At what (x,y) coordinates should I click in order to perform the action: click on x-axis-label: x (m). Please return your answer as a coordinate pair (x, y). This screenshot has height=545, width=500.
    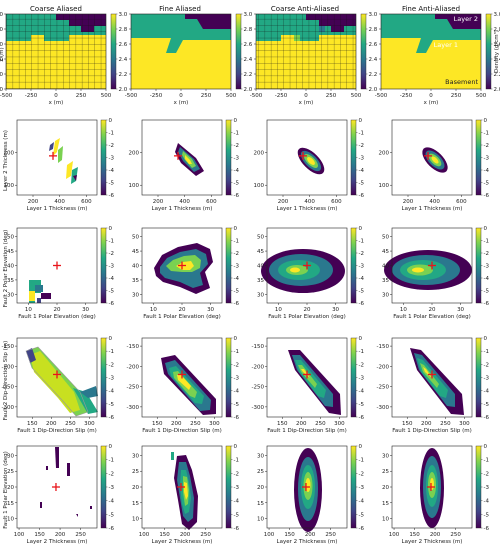
    Looking at the image, I should click on (431, 103).